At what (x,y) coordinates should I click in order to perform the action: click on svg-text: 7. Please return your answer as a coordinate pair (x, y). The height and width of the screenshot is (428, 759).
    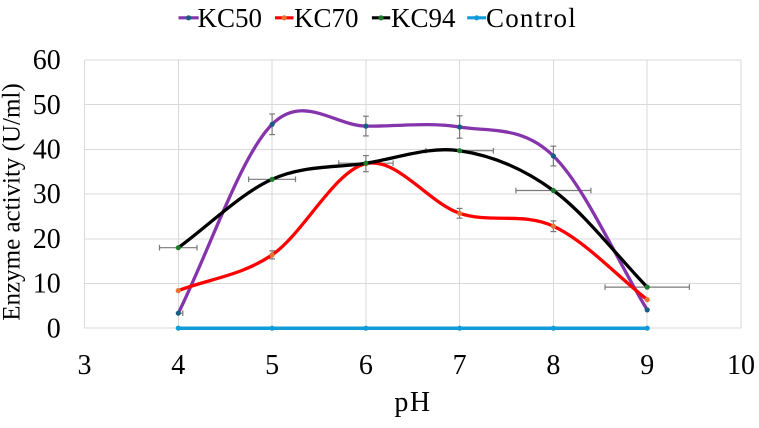
    Looking at the image, I should click on (460, 365).